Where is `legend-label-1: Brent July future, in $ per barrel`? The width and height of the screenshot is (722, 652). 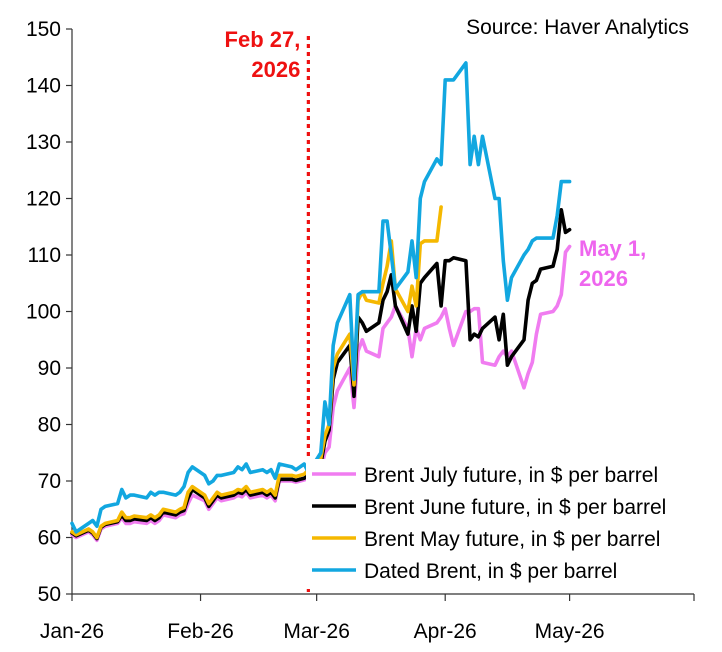 legend-label-1: Brent July future, in $ per barrel is located at coordinates (511, 475).